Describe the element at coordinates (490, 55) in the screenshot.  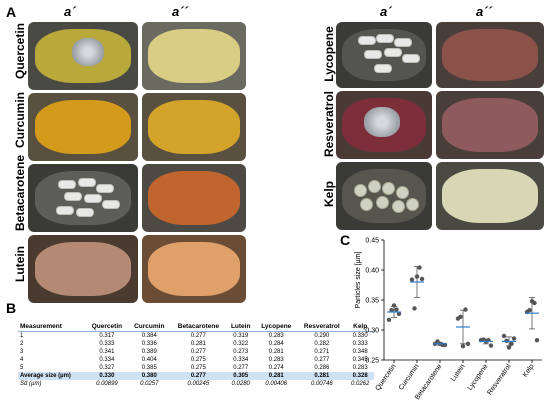
I see `photo-lycopene-powder` at that location.